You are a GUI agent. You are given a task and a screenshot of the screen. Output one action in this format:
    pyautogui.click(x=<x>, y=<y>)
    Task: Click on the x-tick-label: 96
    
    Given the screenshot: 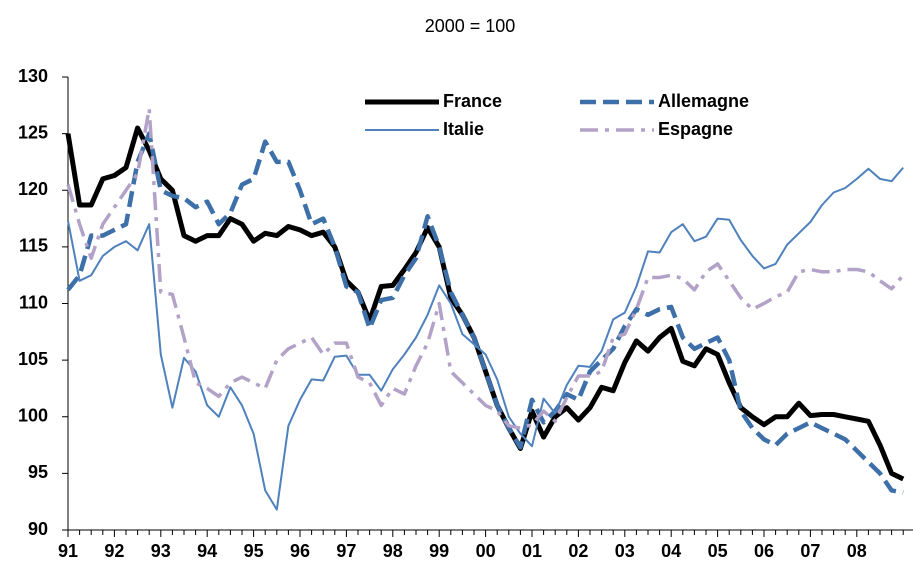 What is the action you would take?
    pyautogui.click(x=300, y=551)
    